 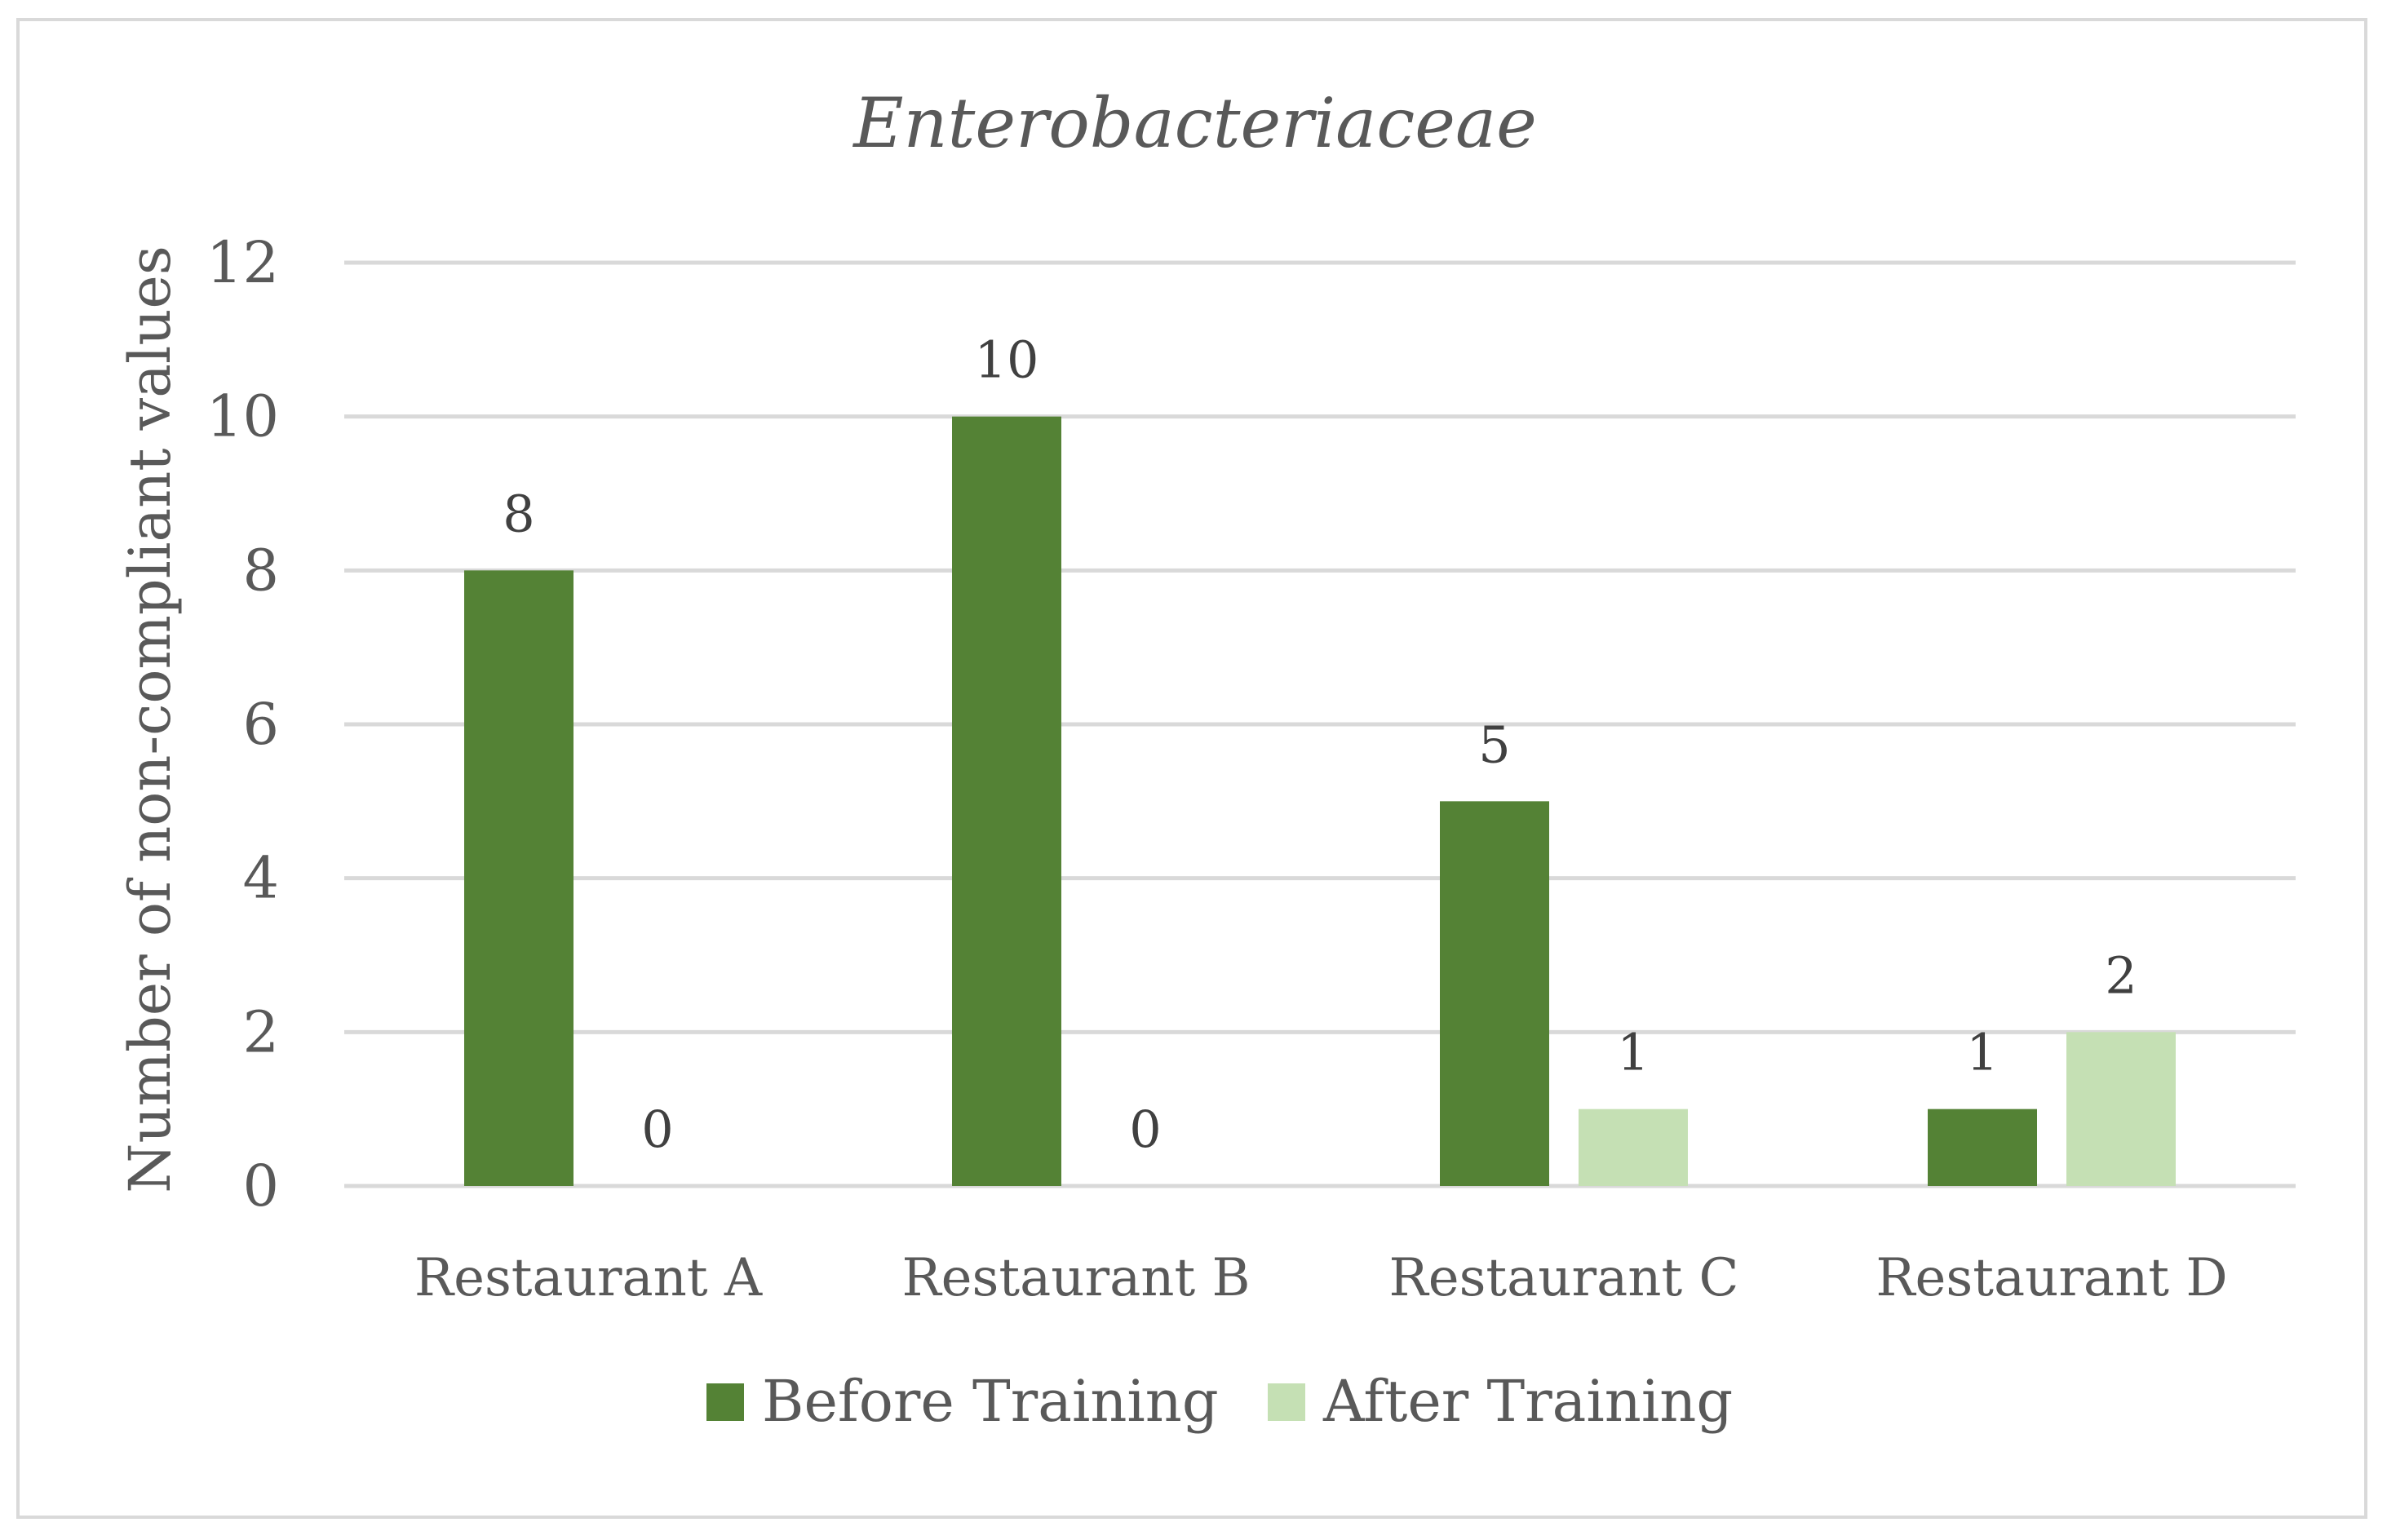 What do you see at coordinates (1219, 1401) in the screenshot?
I see `legend: Before Training After Training` at bounding box center [1219, 1401].